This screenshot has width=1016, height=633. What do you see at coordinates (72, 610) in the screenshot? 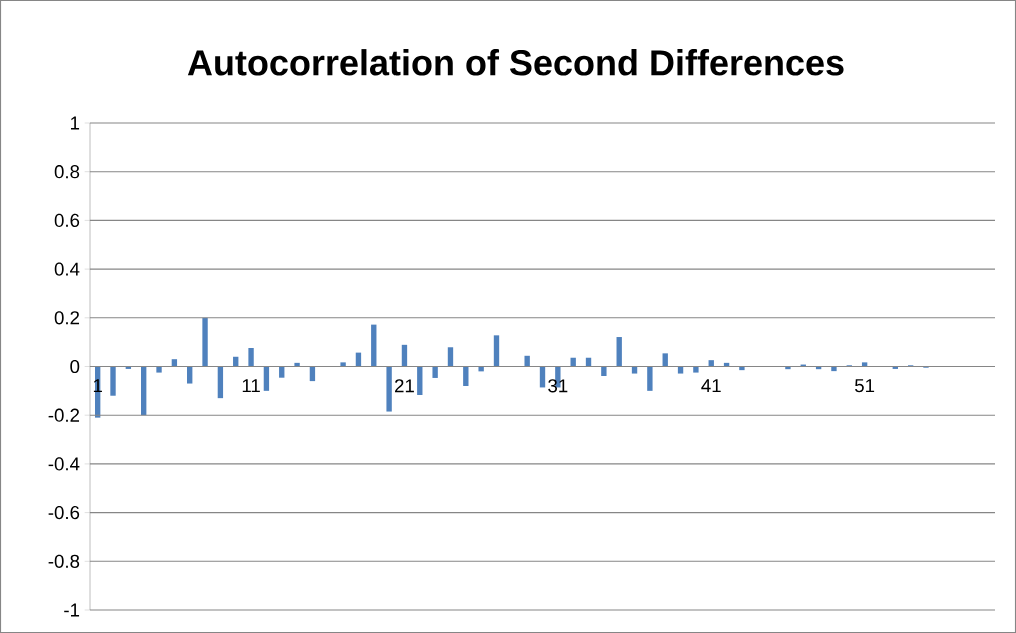
I see `y-tick-label: -1` at bounding box center [72, 610].